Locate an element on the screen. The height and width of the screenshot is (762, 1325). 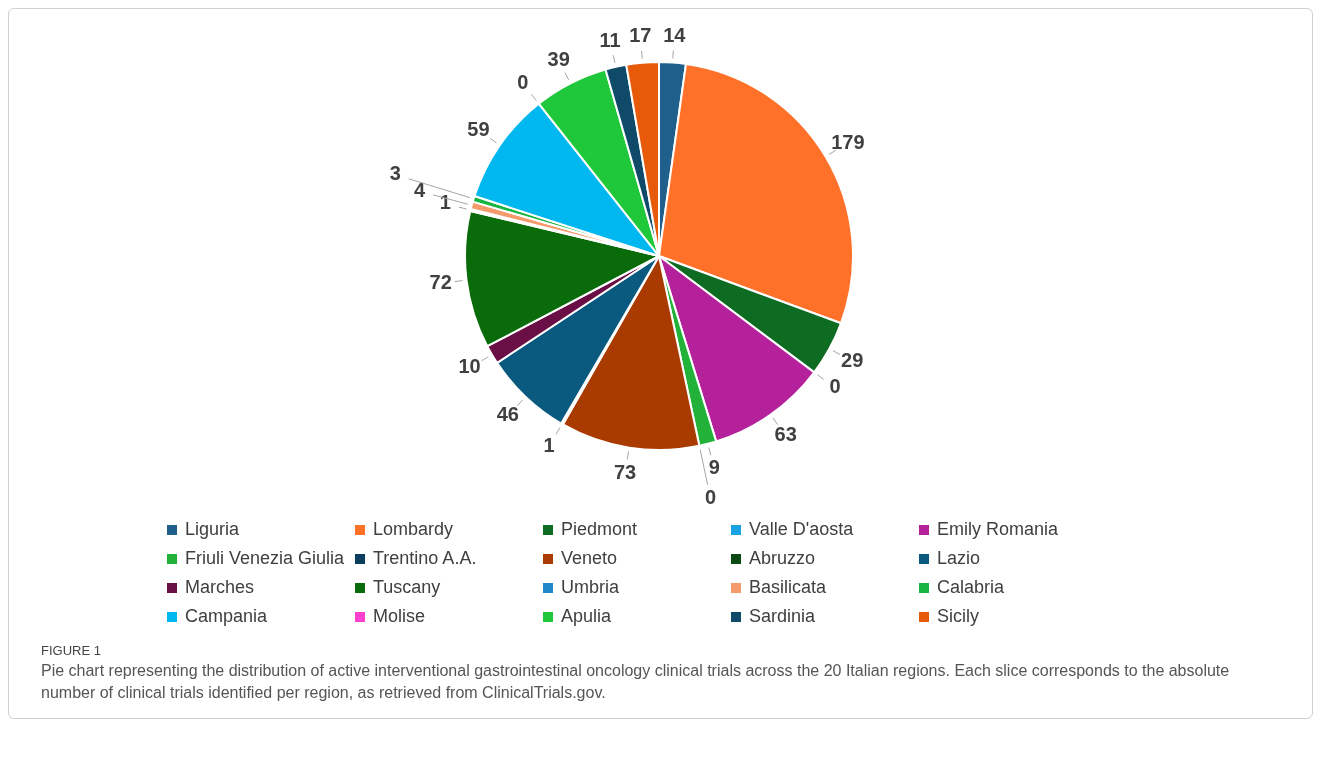
legend-label: Molise is located at coordinates (399, 616).